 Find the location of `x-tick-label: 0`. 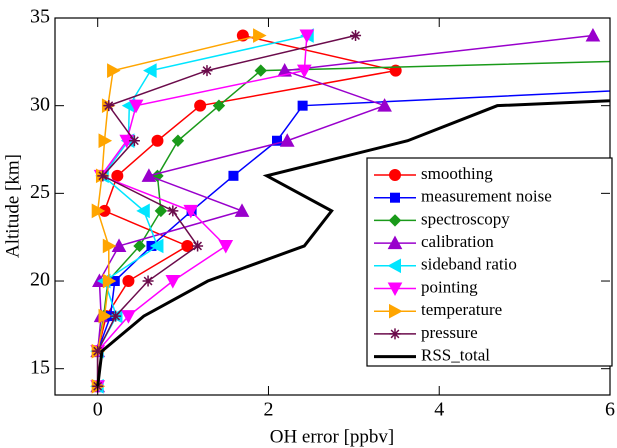

x-tick-label: 0 is located at coordinates (98, 410).